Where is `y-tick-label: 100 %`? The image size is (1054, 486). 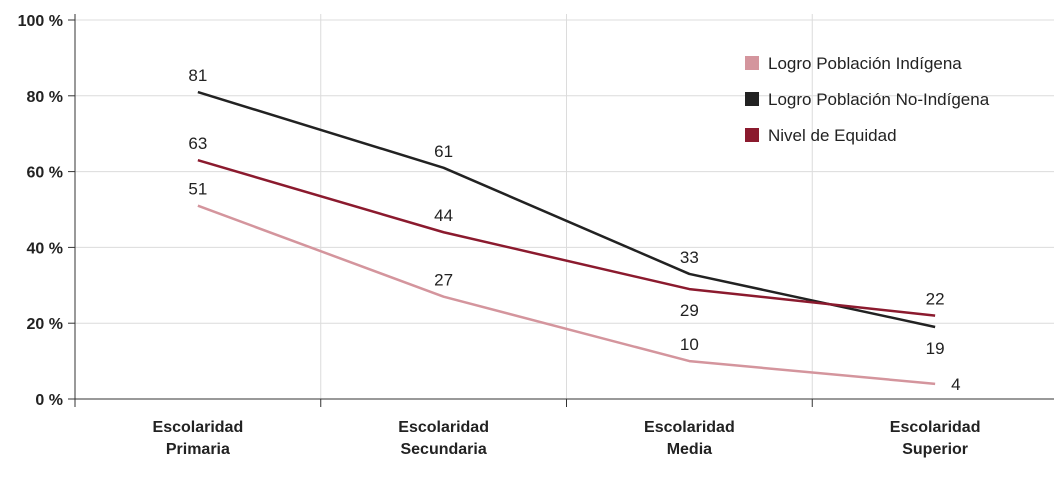
y-tick-label: 100 % is located at coordinates (40, 21).